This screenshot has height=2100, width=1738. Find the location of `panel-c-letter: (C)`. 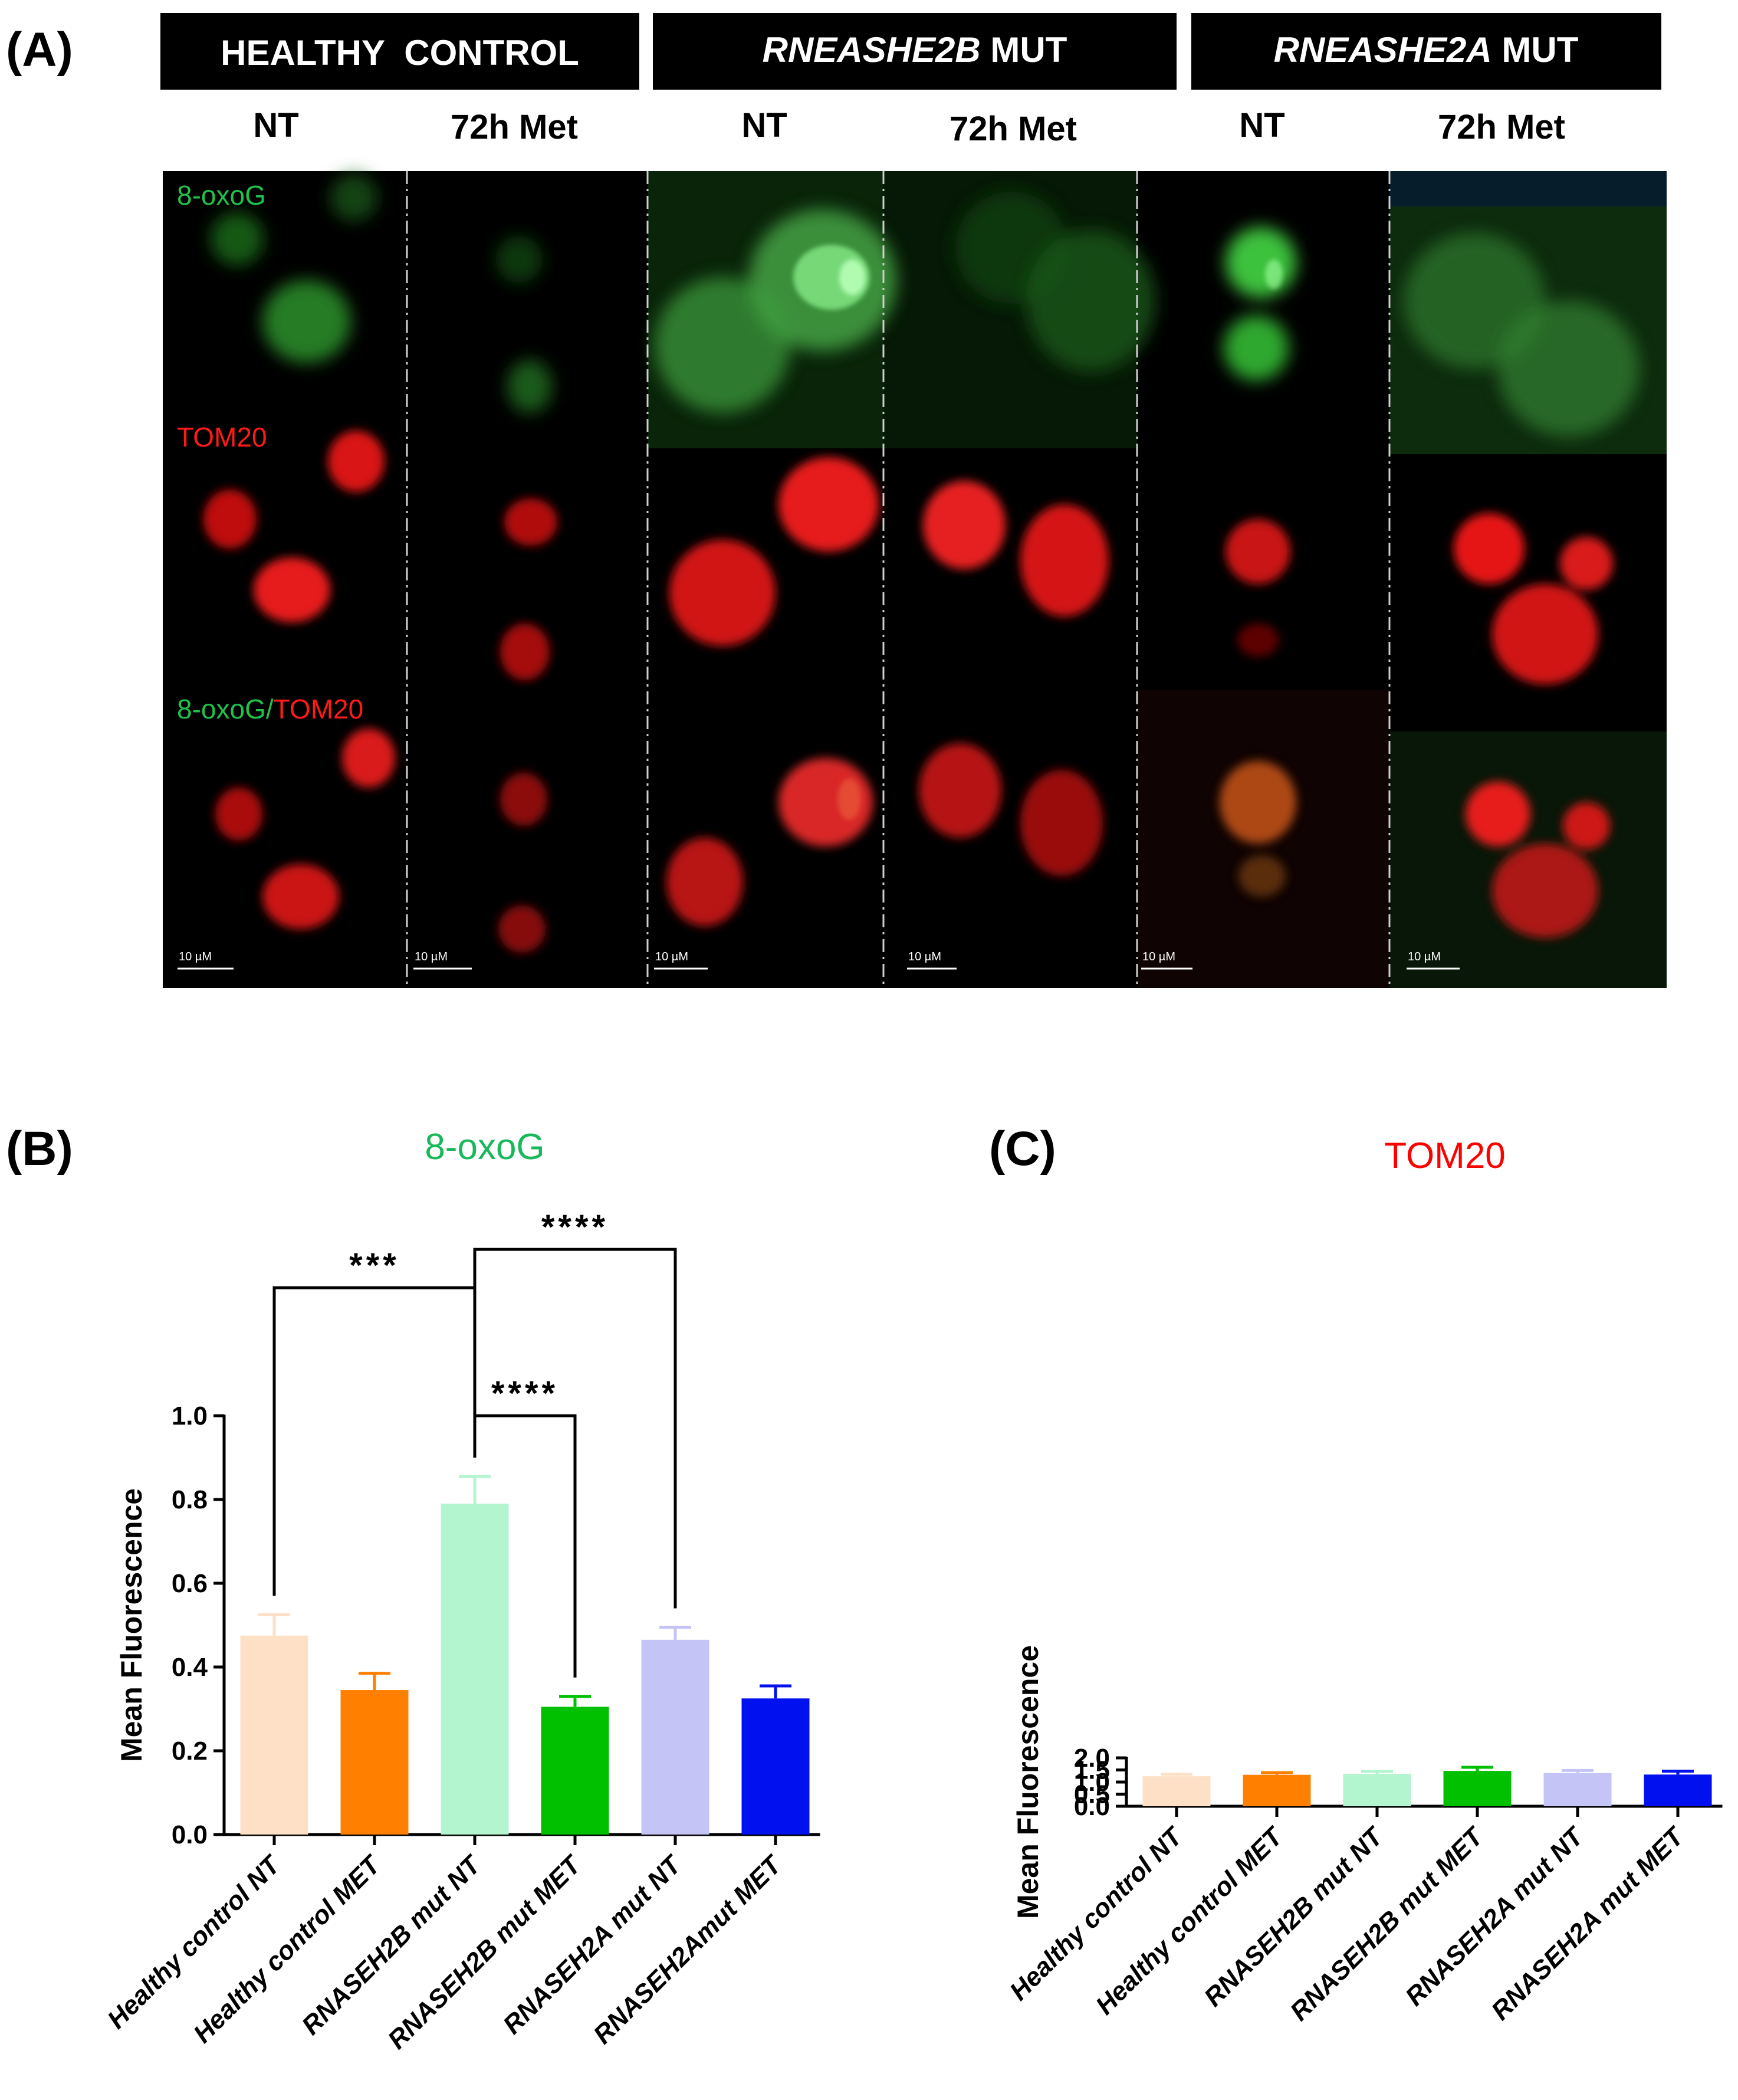

panel-c-letter: (C) is located at coordinates (1022, 1149).